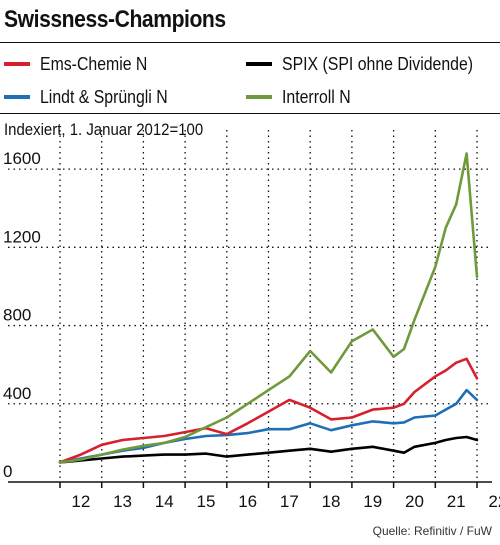 Image resolution: width=500 pixels, height=545 pixels. What do you see at coordinates (432, 531) in the screenshot?
I see `source-note: Quelle: Refinitiv / FuW` at bounding box center [432, 531].